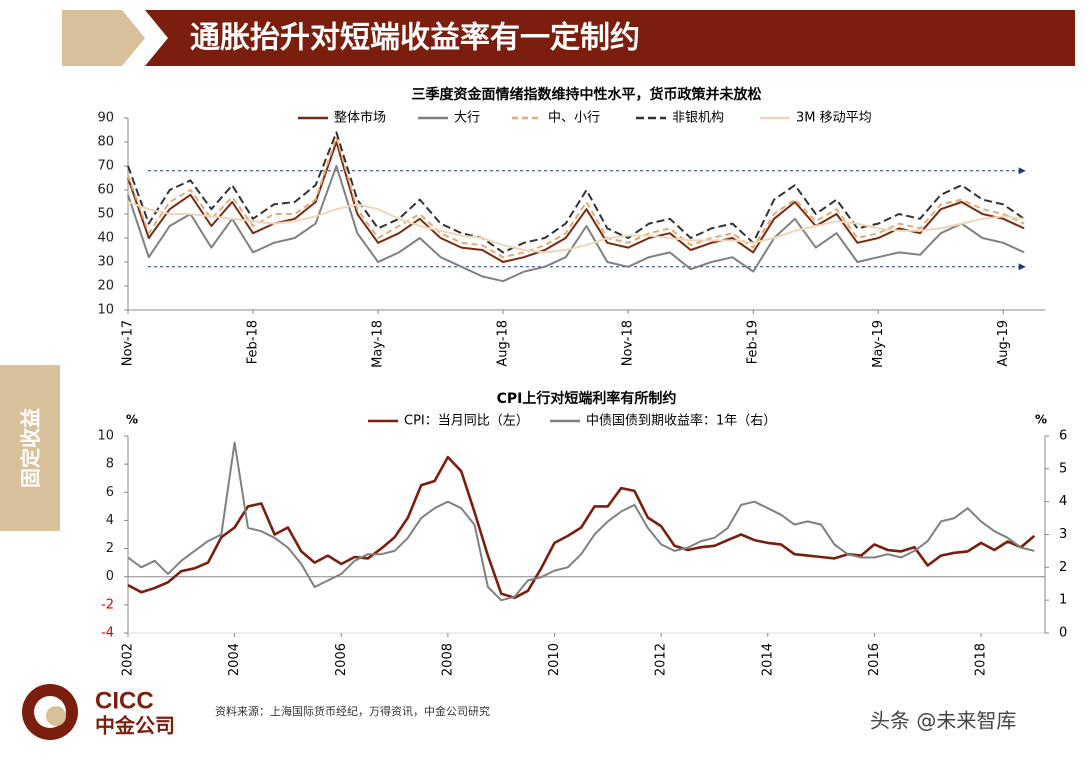  What do you see at coordinates (467, 118) in the screenshot?
I see `legend-label: 大行` at bounding box center [467, 118].